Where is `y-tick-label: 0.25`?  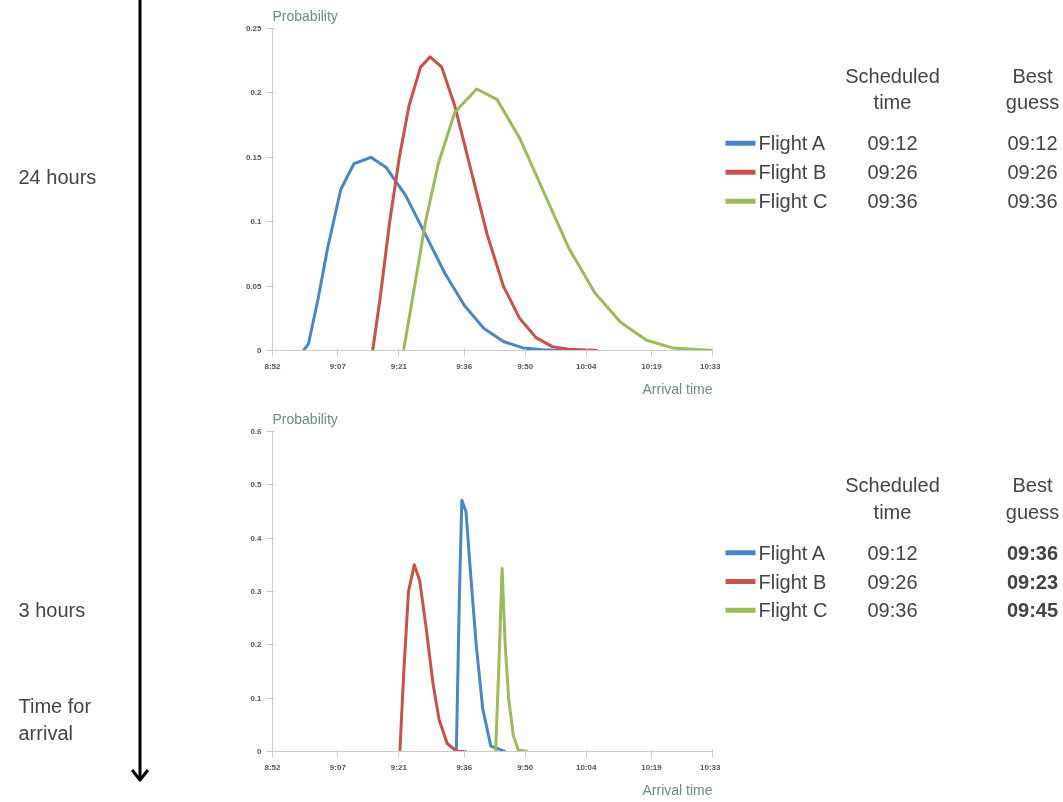 y-tick-label: 0.25 is located at coordinates (254, 28).